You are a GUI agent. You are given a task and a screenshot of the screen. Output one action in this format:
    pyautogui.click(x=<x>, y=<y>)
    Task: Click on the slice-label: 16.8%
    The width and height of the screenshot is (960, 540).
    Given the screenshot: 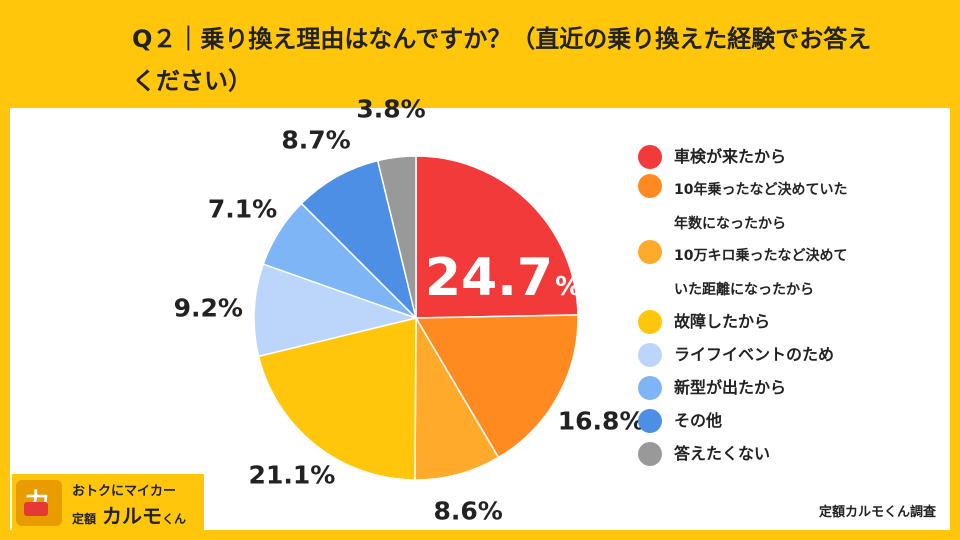 What is the action you would take?
    pyautogui.click(x=601, y=421)
    